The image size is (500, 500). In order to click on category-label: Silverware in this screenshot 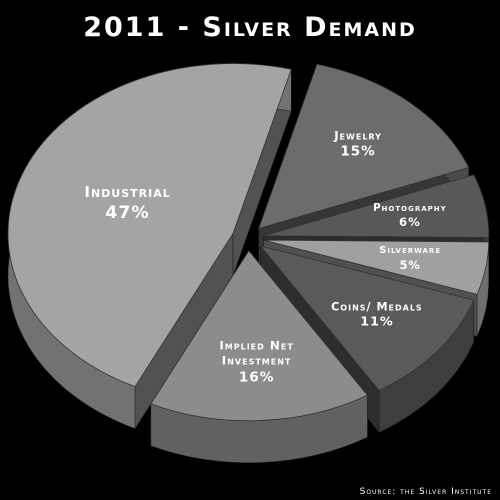, I will do `click(410, 250)`.